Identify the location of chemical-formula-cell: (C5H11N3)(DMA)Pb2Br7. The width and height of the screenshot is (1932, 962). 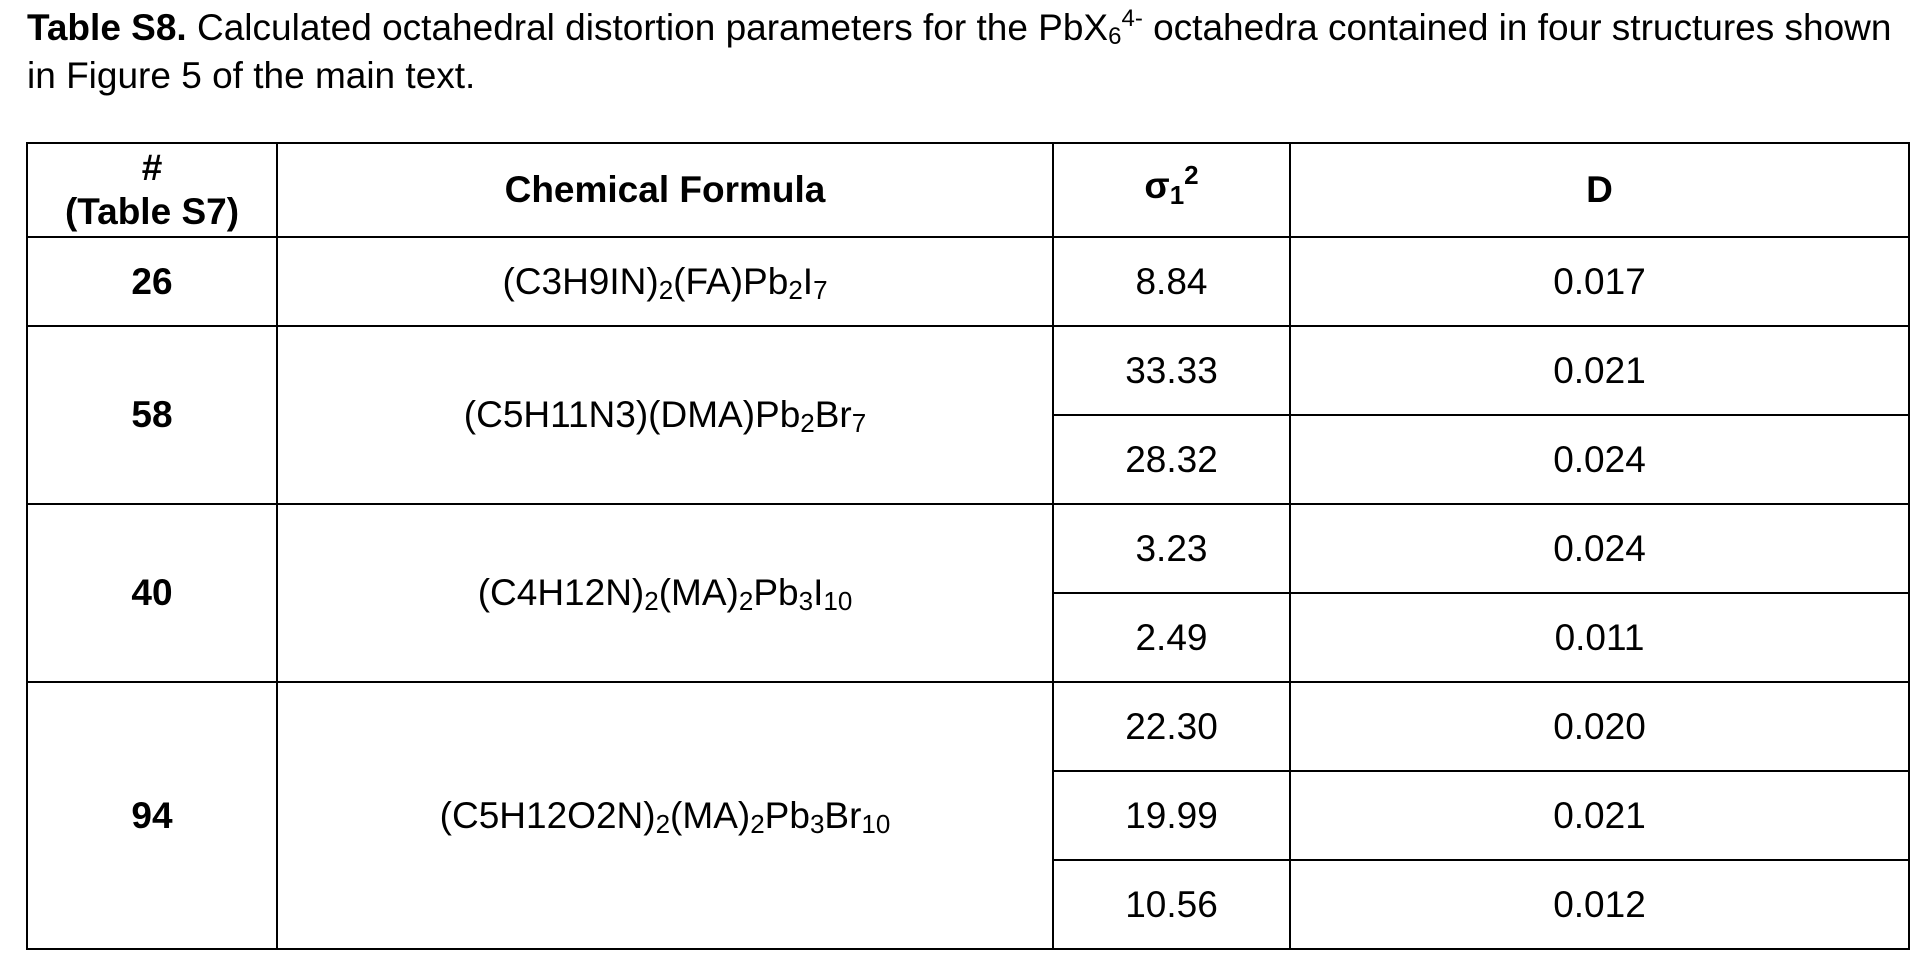
(665, 415).